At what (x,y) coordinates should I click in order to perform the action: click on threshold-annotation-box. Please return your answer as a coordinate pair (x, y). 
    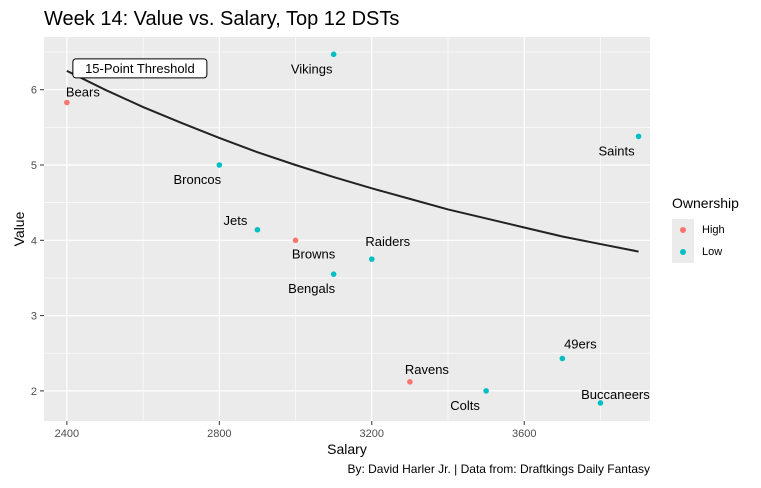
    Looking at the image, I should click on (140, 68).